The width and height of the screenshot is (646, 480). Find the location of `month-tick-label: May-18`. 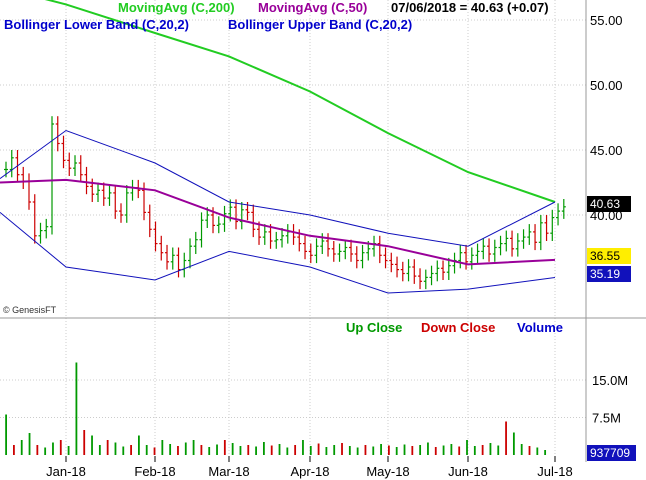

month-tick-label: May-18 is located at coordinates (387, 471).